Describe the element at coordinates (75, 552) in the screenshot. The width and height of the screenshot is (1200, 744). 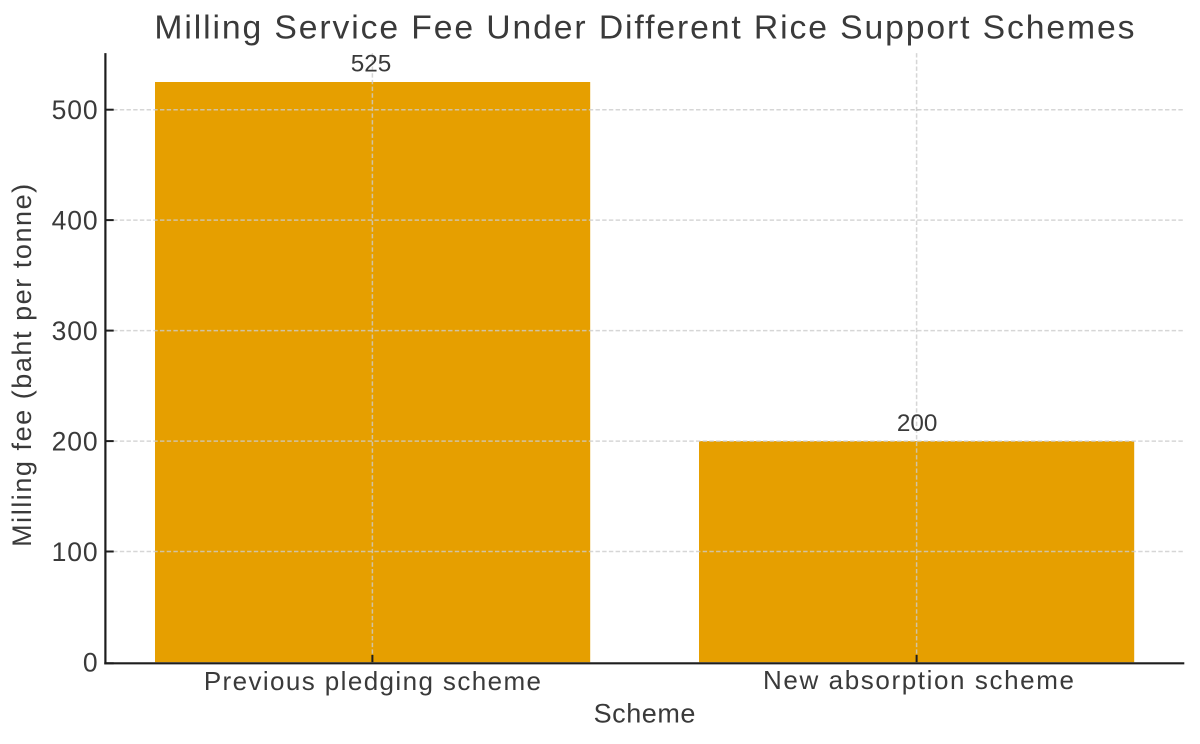
I see `svg-text: 100` at that location.